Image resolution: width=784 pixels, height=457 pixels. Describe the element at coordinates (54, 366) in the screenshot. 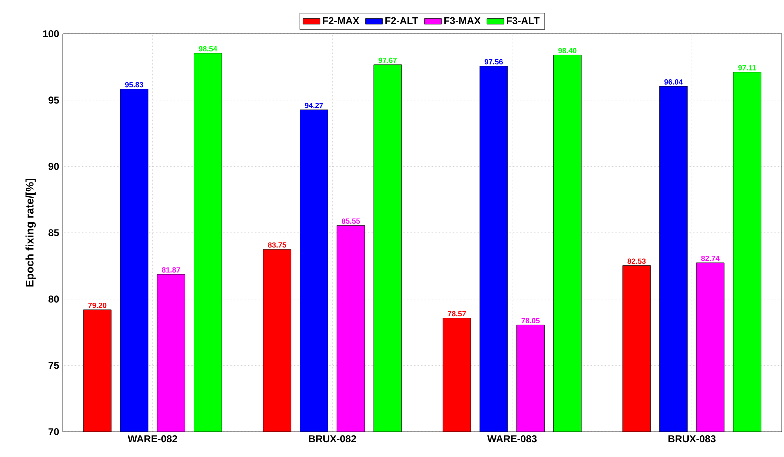

I see `y-tick-label: 75` at that location.